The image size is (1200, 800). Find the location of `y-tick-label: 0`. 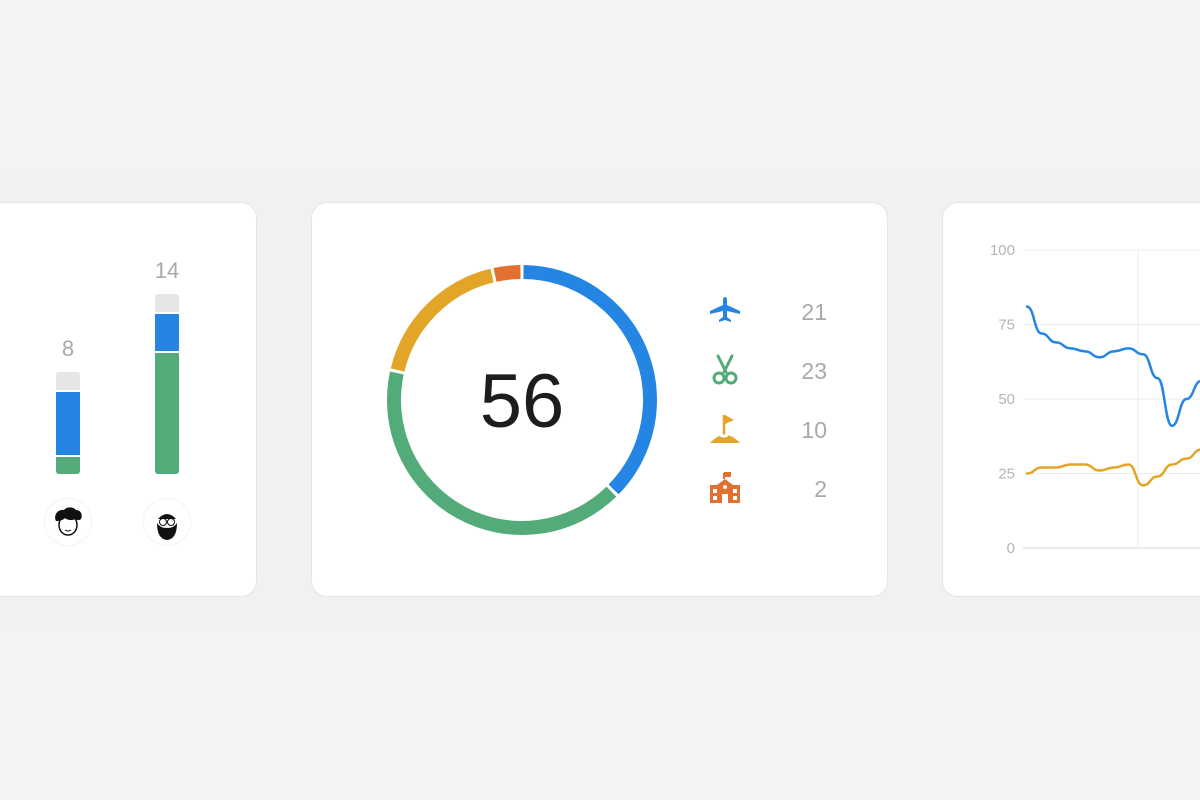

y-tick-label: 0 is located at coordinates (1011, 548).